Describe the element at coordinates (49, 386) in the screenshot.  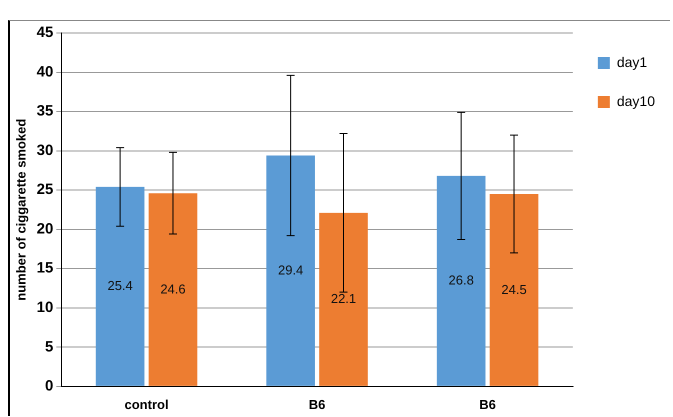
I see `y-tick-label: 0` at that location.